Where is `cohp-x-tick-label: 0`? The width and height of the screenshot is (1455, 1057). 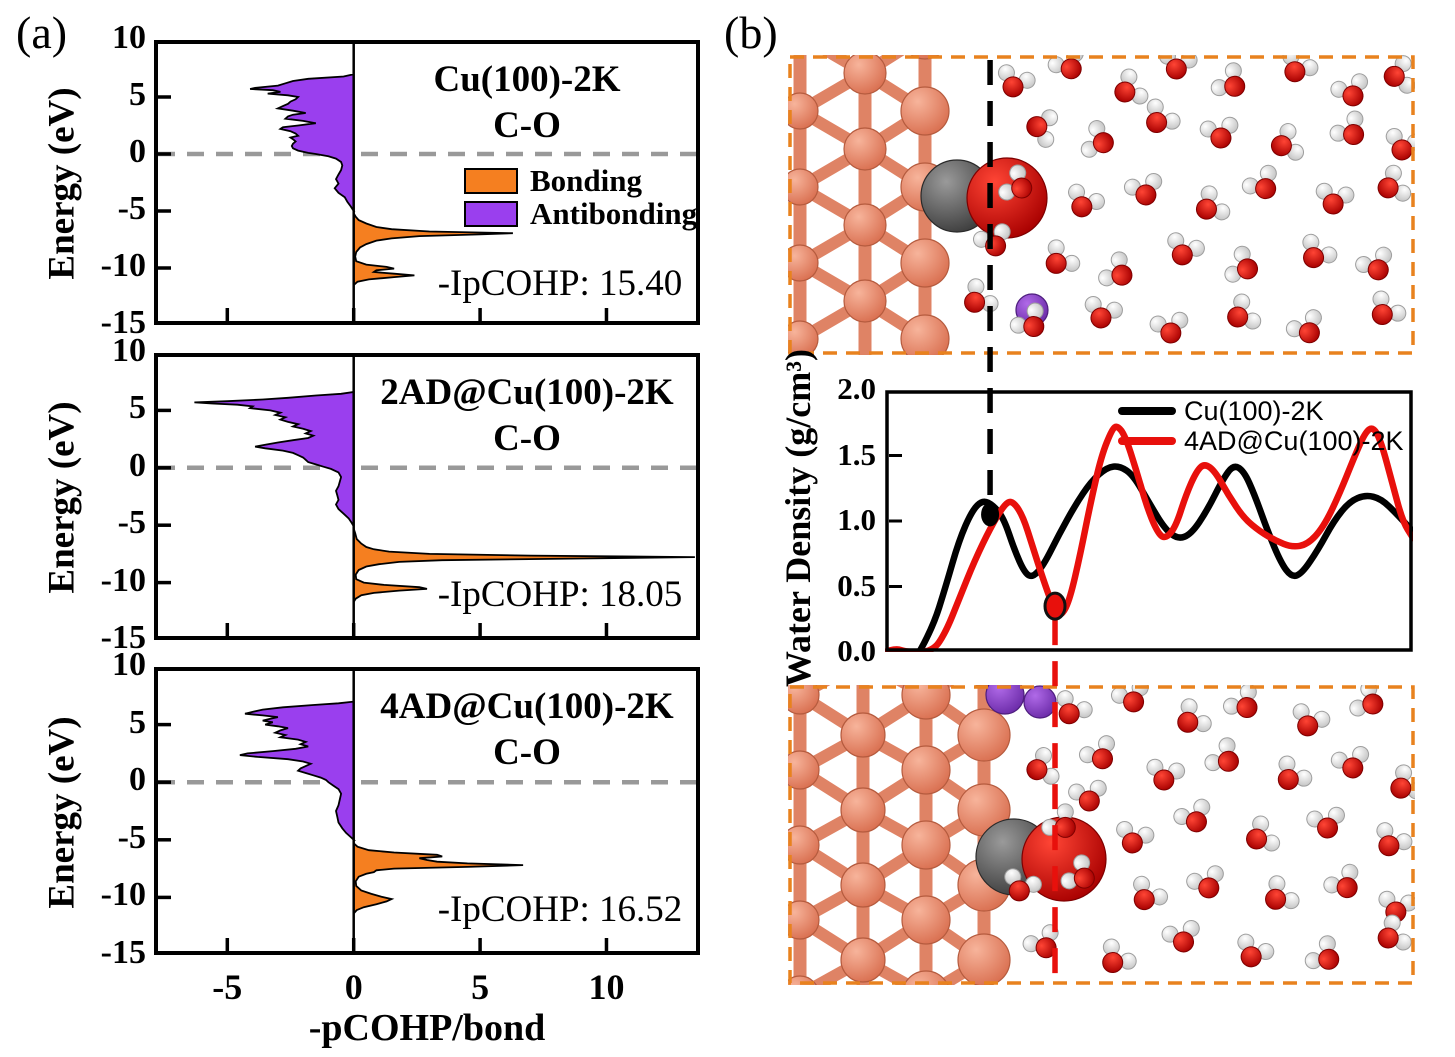 cohp-x-tick-label: 0 is located at coordinates (353, 987).